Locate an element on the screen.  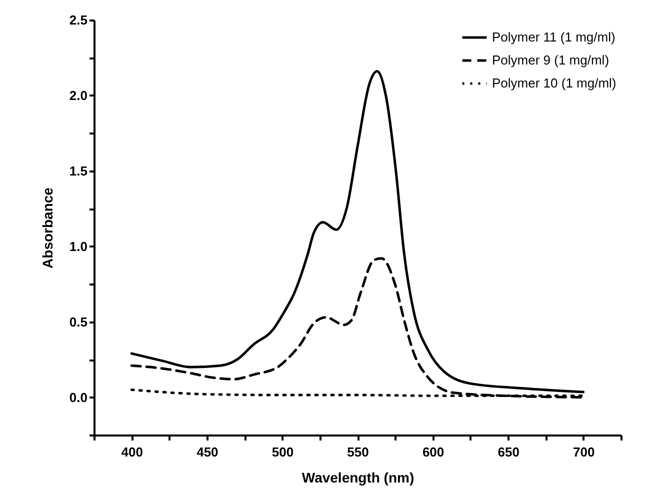
legend-label: Polymer 11 (1 mg/ml) is located at coordinates (554, 37).